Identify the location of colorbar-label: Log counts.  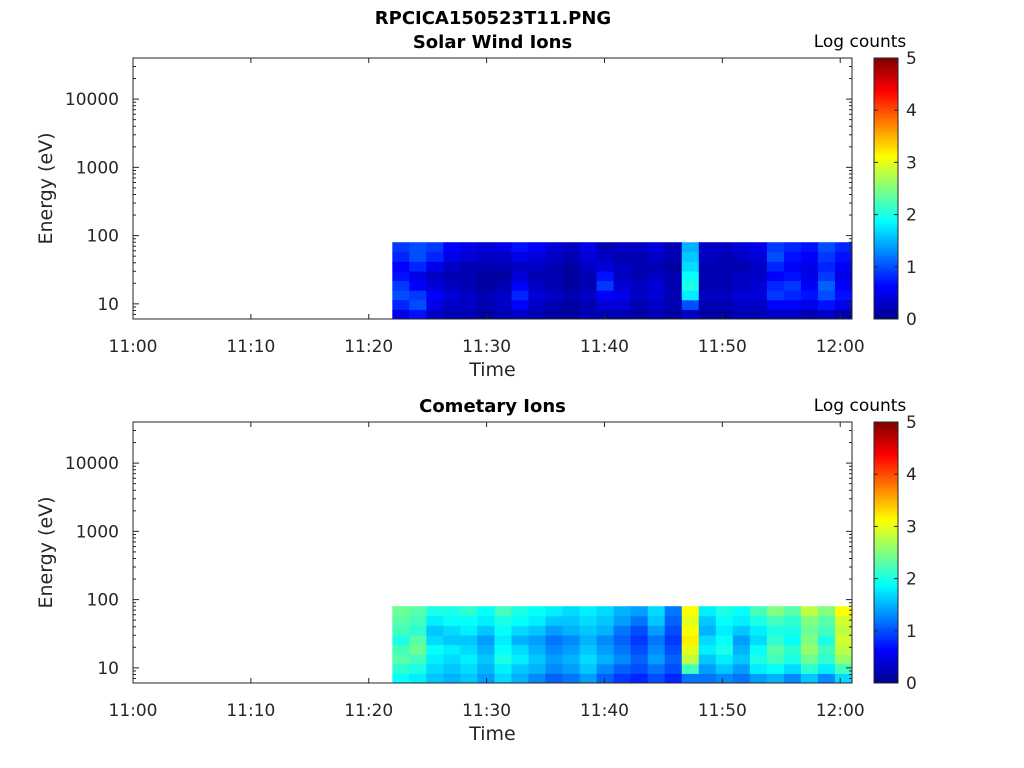
(860, 42).